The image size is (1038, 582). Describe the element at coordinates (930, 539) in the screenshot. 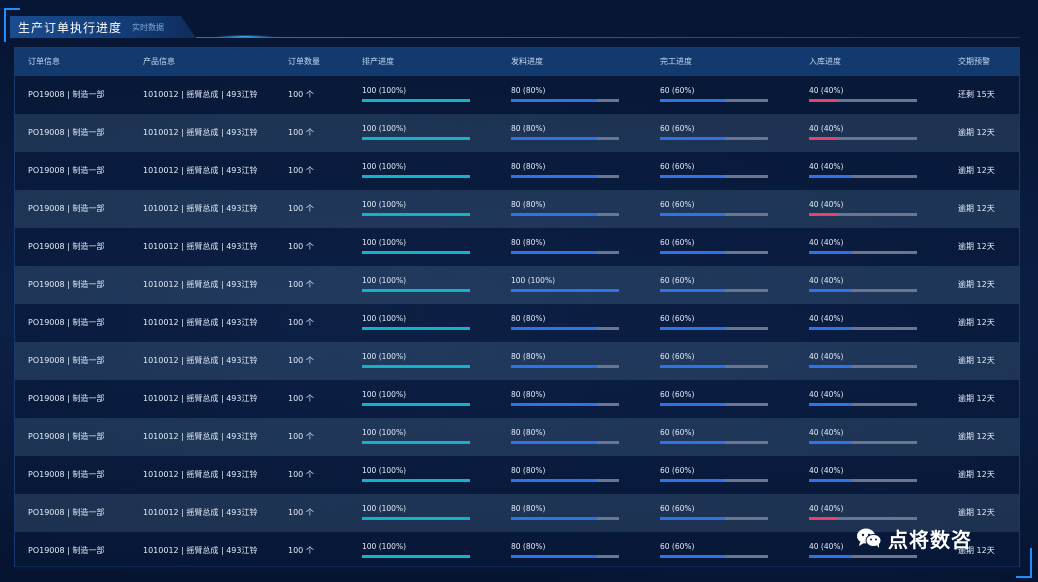

I see `watermark-text: 点将数咨` at that location.